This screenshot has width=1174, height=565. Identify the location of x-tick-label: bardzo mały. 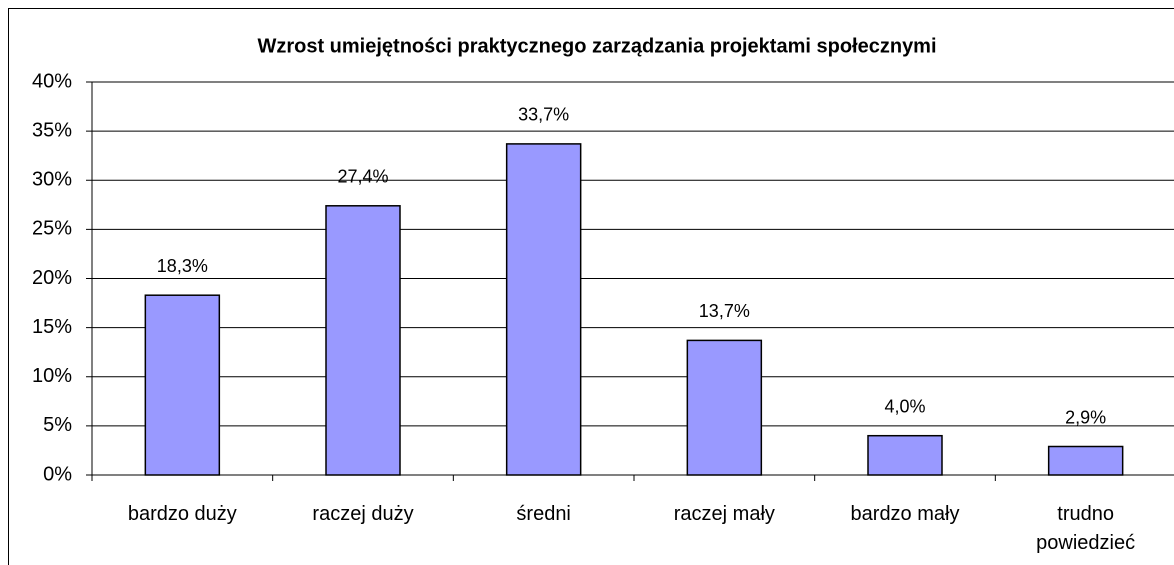
(905, 514).